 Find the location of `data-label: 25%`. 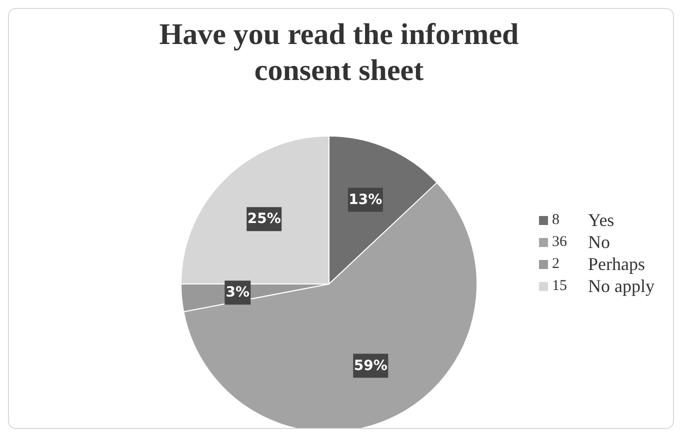

data-label: 25% is located at coordinates (264, 219).